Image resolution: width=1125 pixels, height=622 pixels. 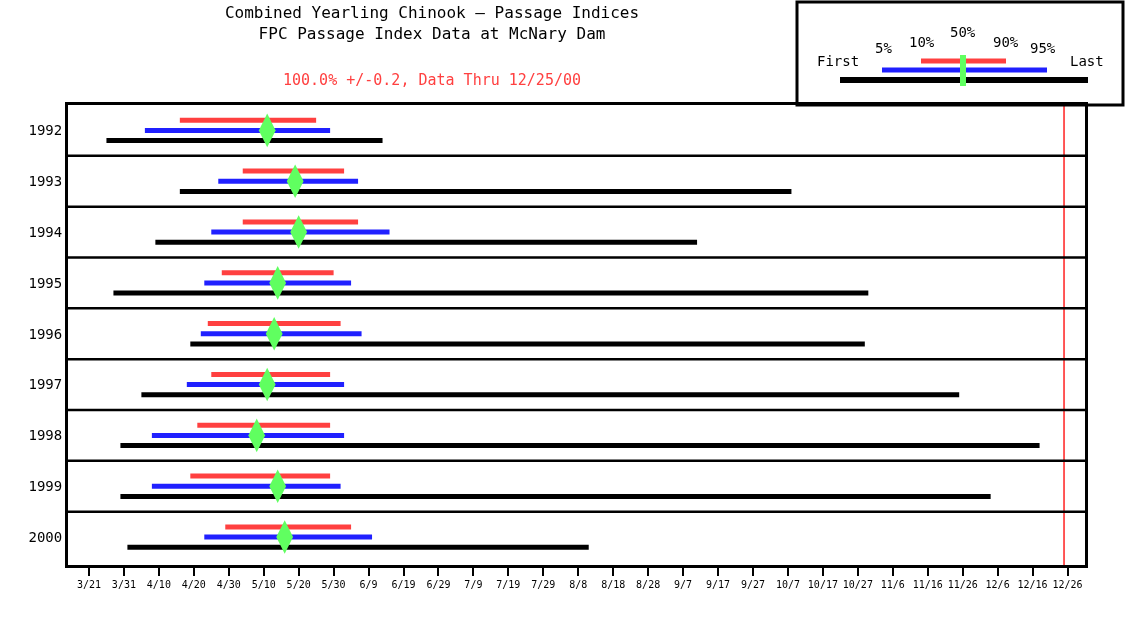 What do you see at coordinates (884, 48) in the screenshot?
I see `text: 5%` at bounding box center [884, 48].